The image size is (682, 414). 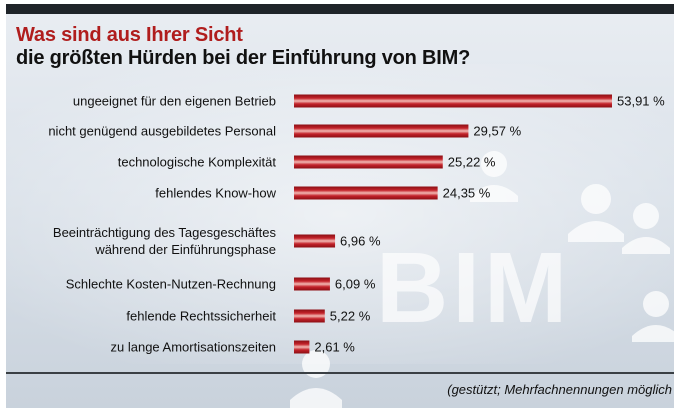 What do you see at coordinates (340, 373) in the screenshot?
I see `bottom-rule` at bounding box center [340, 373].